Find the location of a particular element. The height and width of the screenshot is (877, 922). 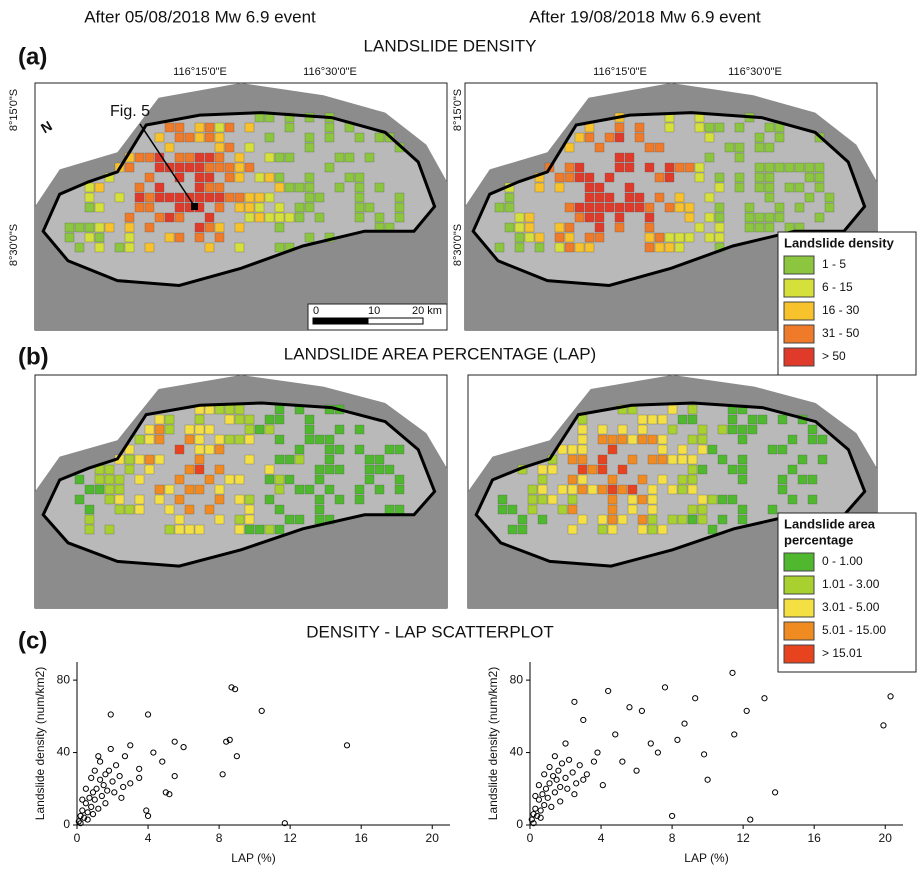

x-tick-label: 12 is located at coordinates (743, 838).